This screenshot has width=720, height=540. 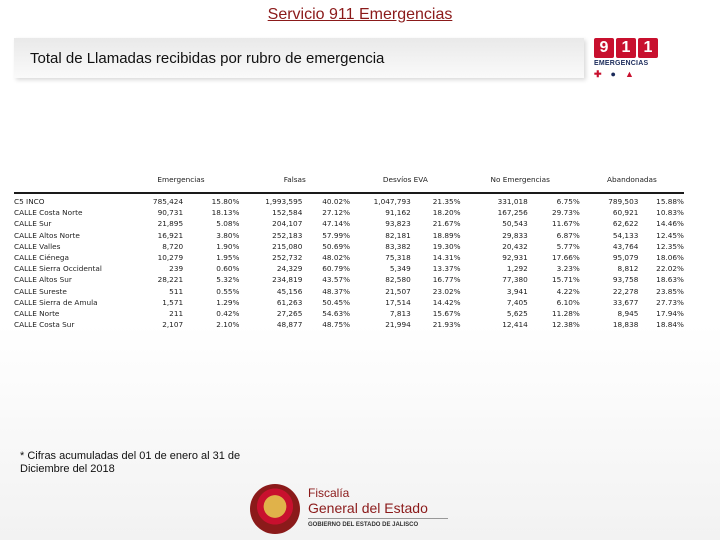 I want to click on count-cell: 204,107, so click(x=287, y=224).